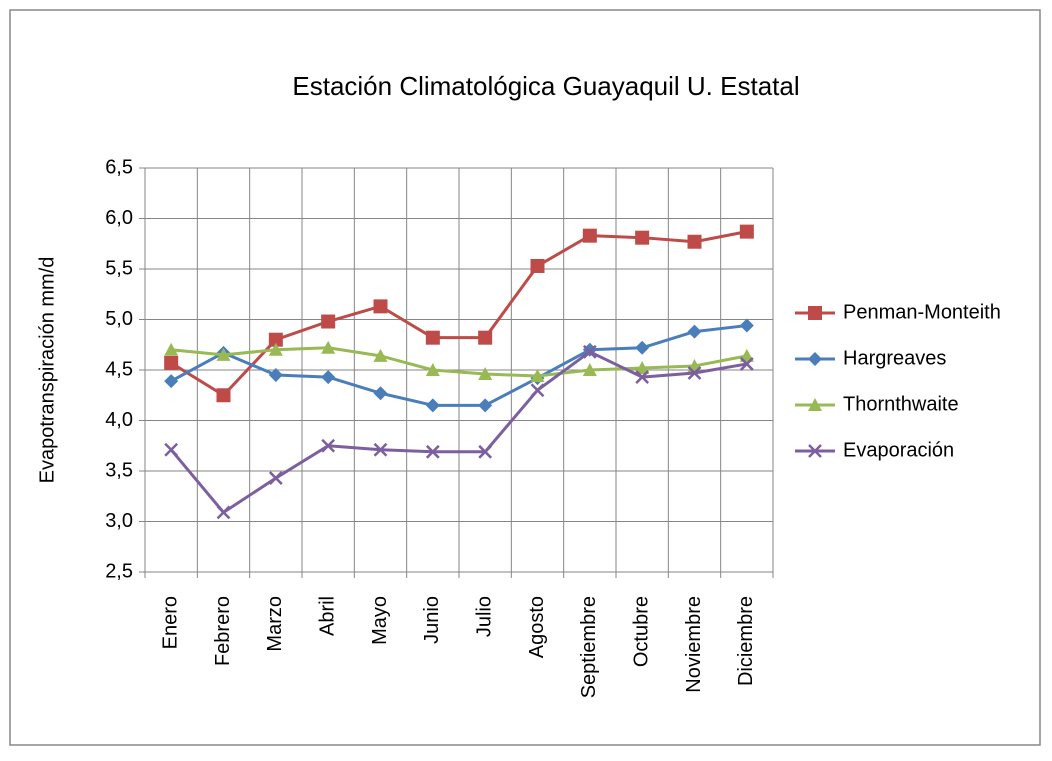 The height and width of the screenshot is (761, 1052). Describe the element at coordinates (119, 521) in the screenshot. I see `y-tick-label: 3,0` at that location.